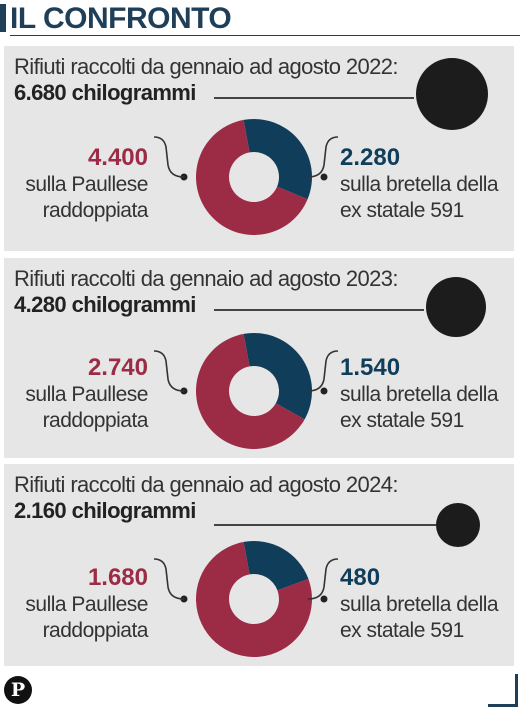 This screenshot has height=709, width=520. I want to click on corner-mark-vertical, so click(516, 690).